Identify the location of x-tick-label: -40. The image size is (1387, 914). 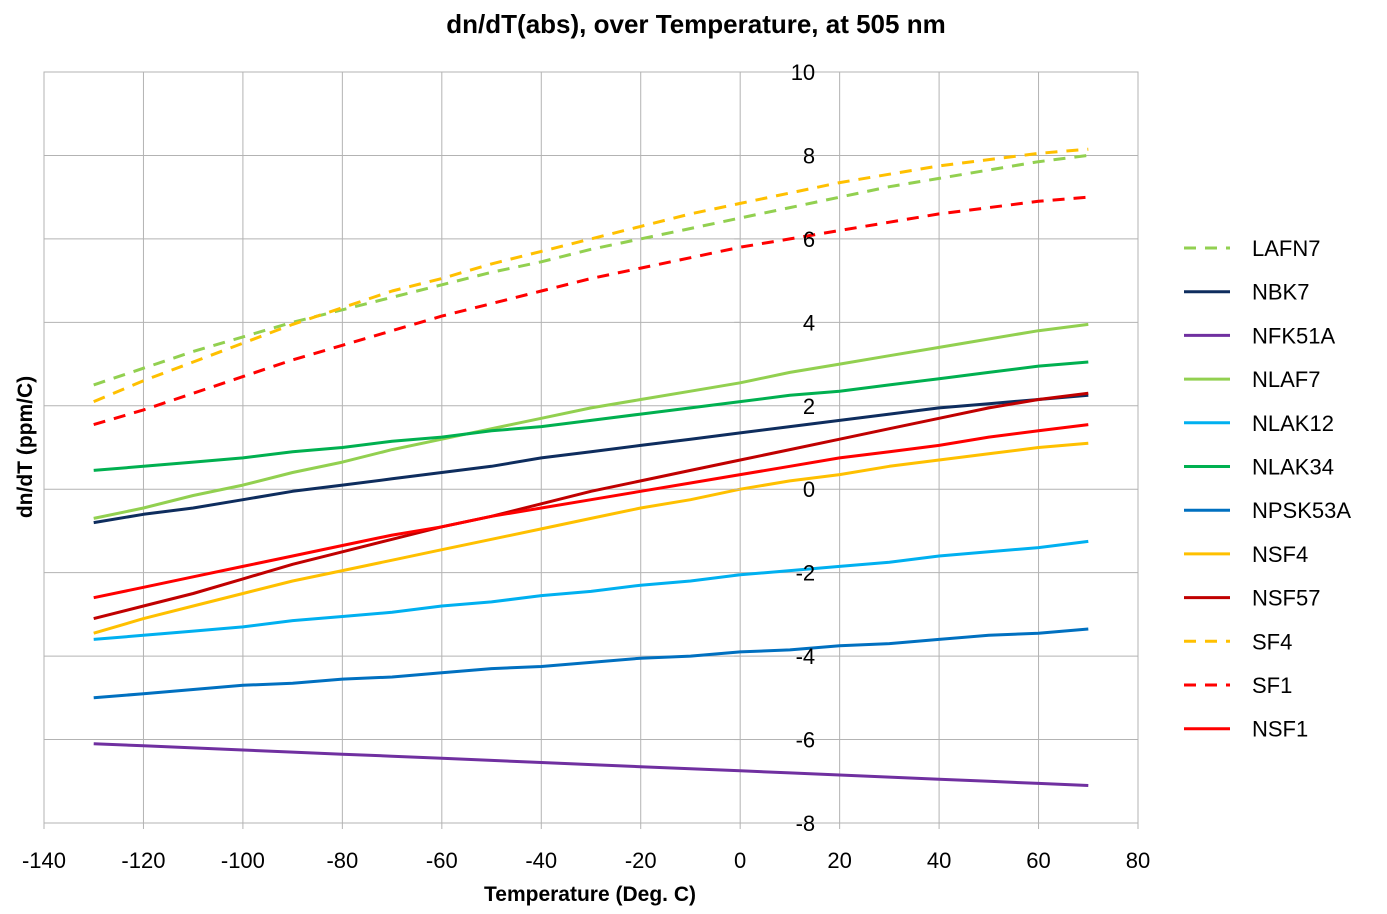
(541, 860).